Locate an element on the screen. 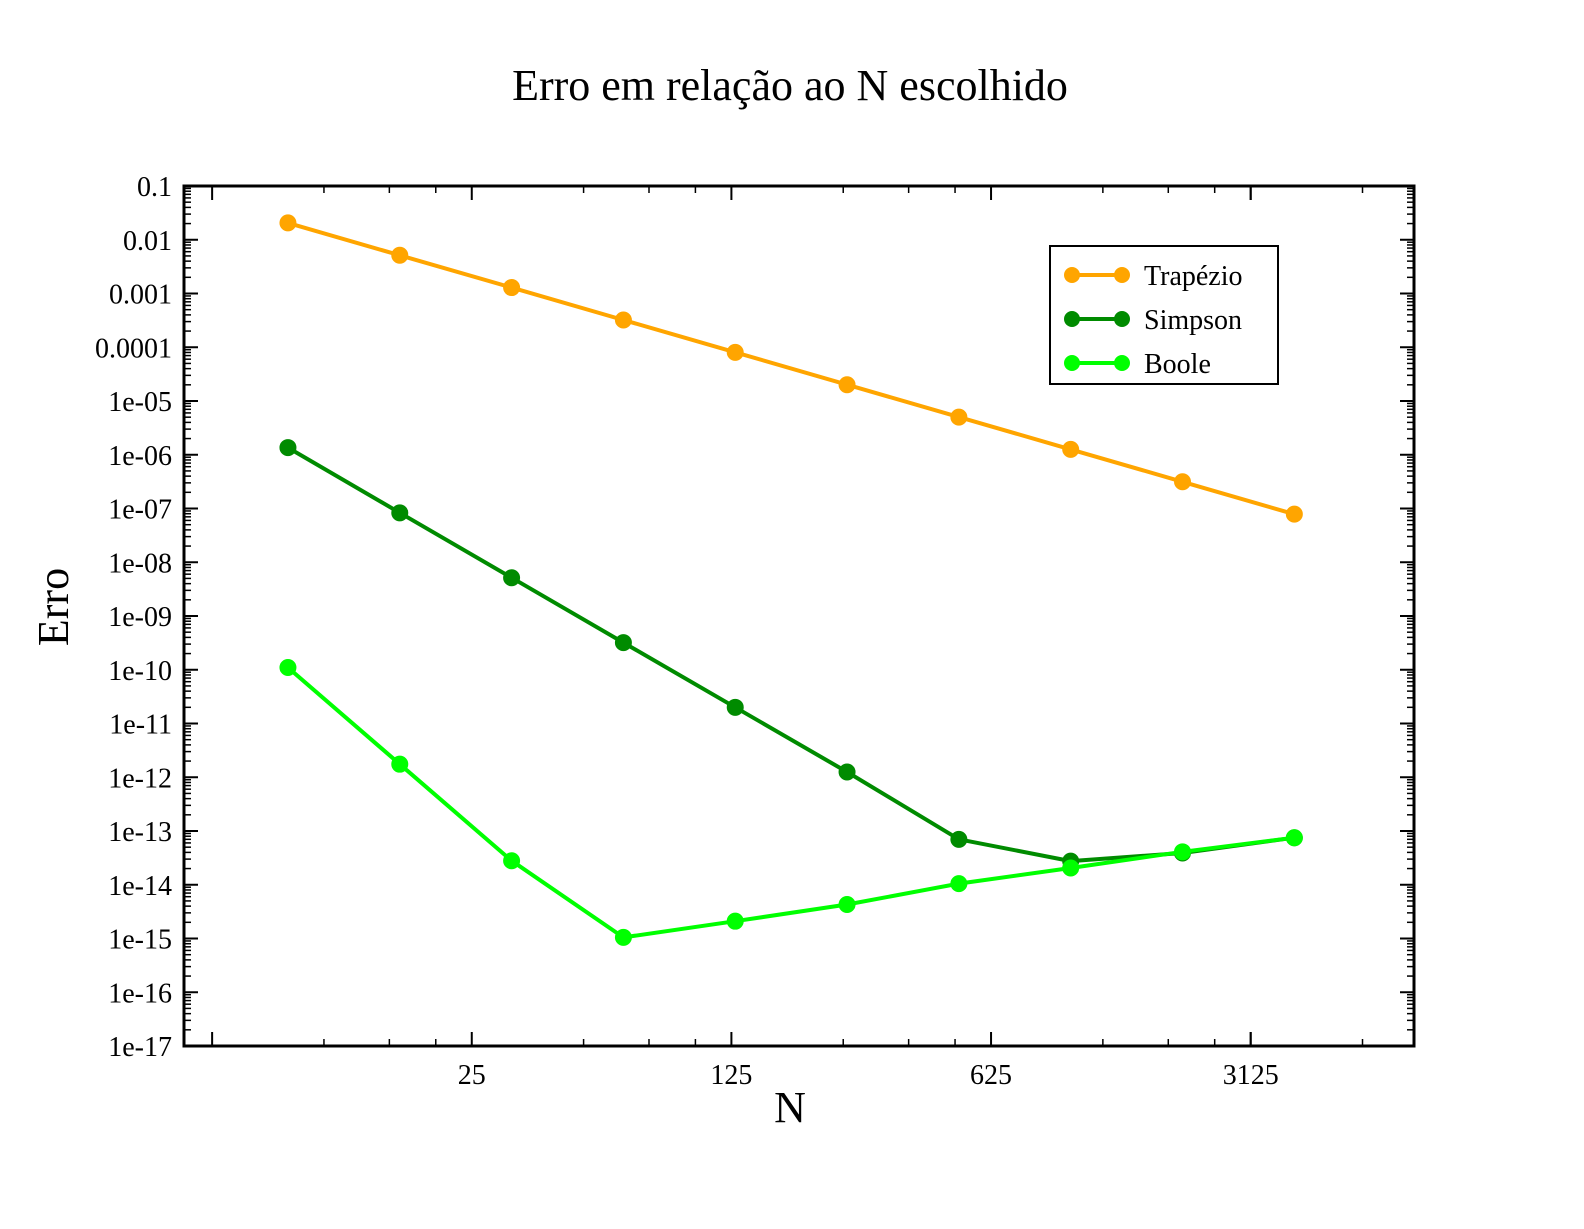 This screenshot has height=1229, width=1584. y-tick-label: 1e-17 is located at coordinates (140, 1047).